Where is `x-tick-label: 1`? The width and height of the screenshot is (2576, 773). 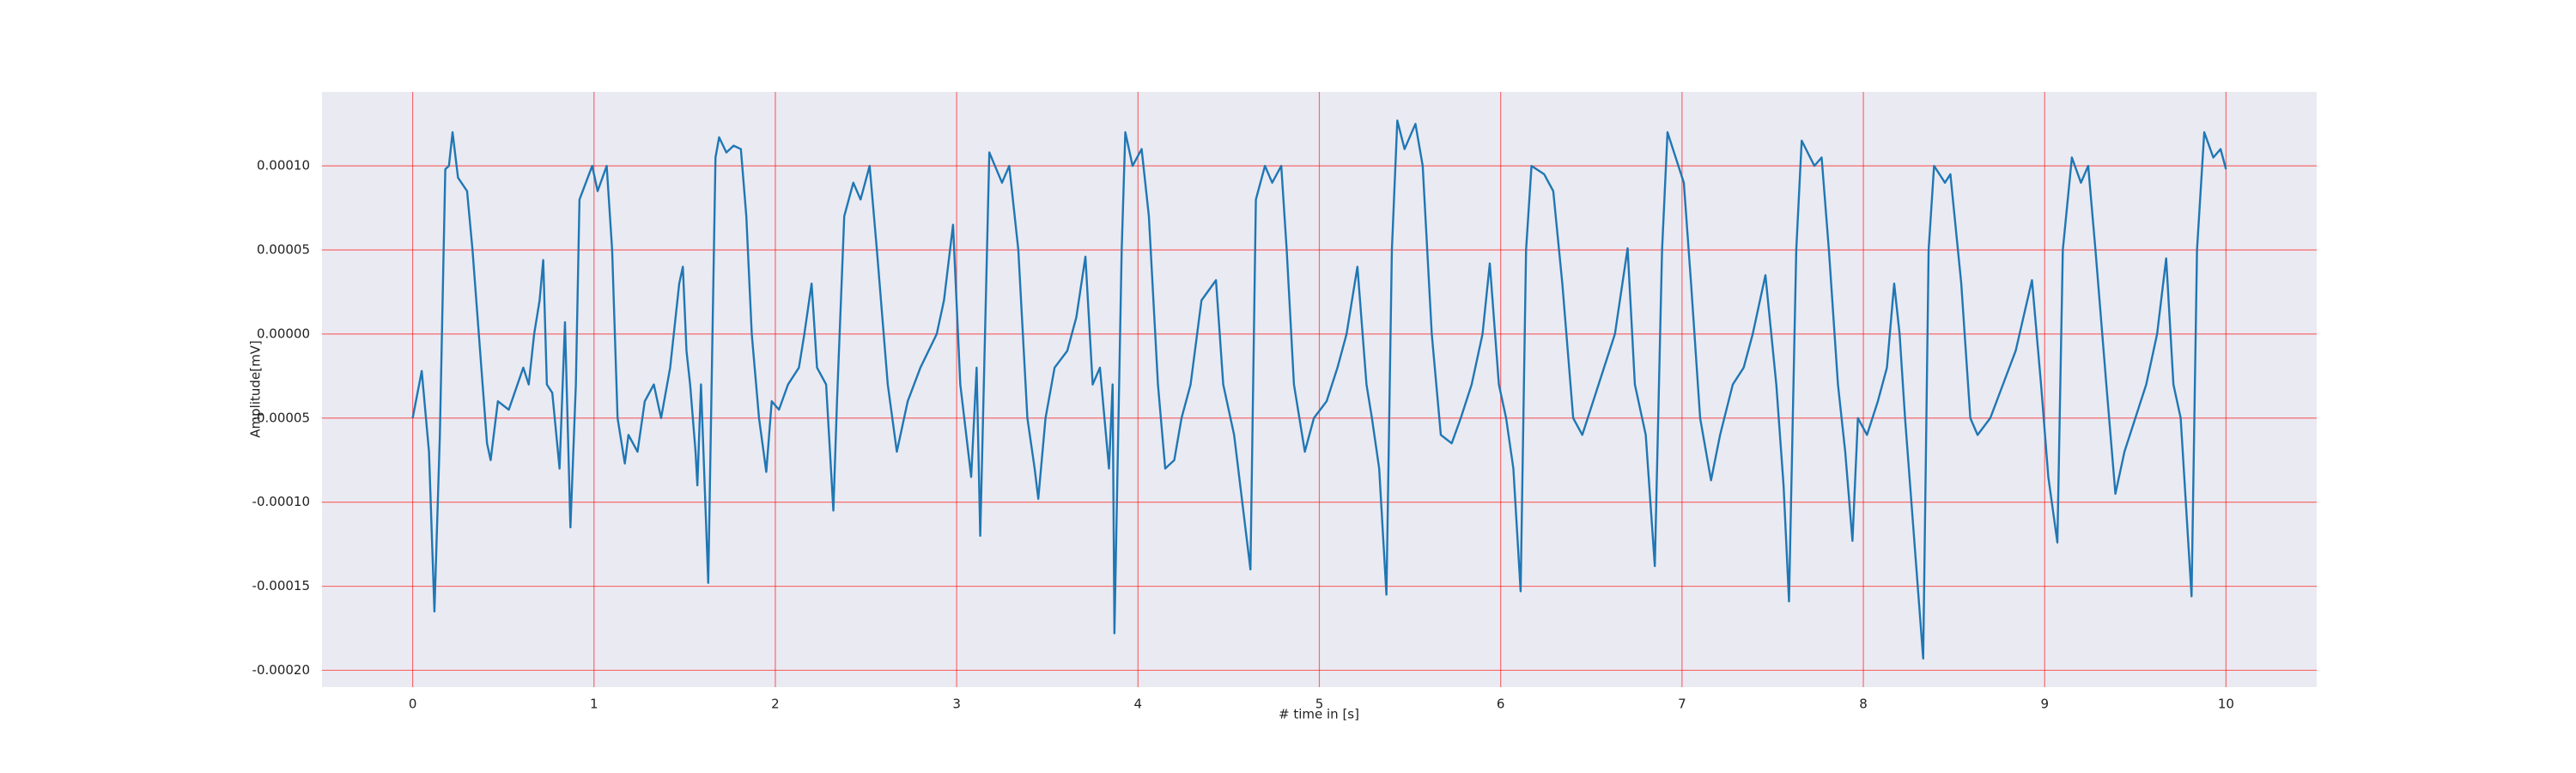
x-tick-label: 1 is located at coordinates (594, 704).